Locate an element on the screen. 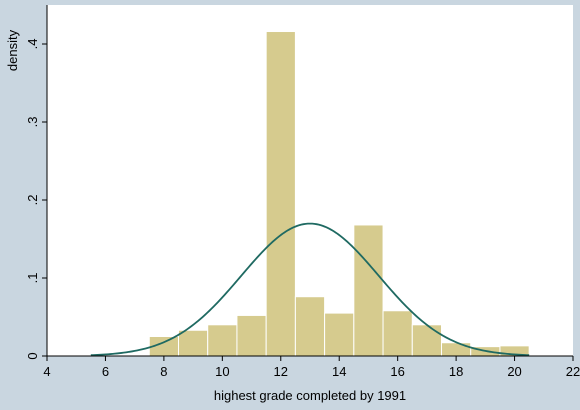  x-tick-label: 18 is located at coordinates (456, 371).